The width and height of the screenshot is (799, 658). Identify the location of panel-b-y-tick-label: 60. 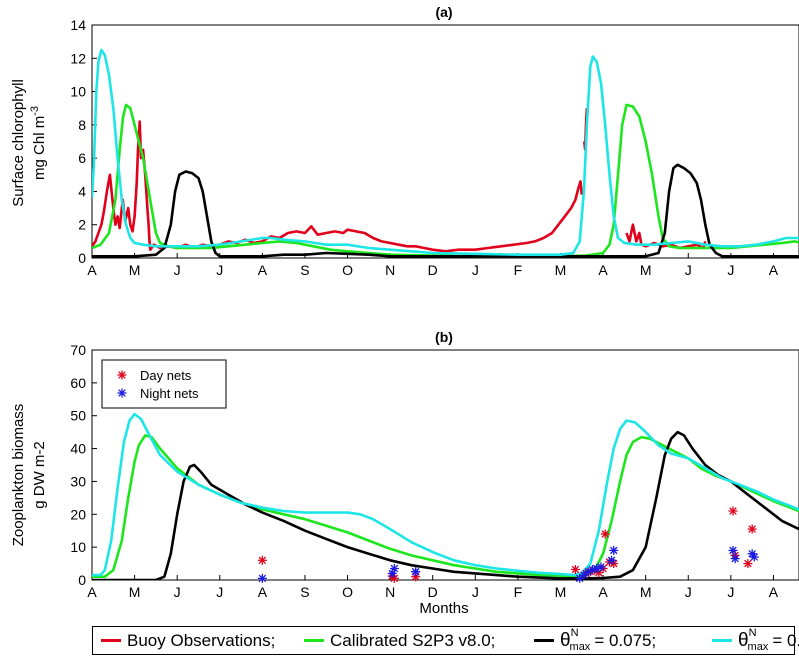
(78, 383).